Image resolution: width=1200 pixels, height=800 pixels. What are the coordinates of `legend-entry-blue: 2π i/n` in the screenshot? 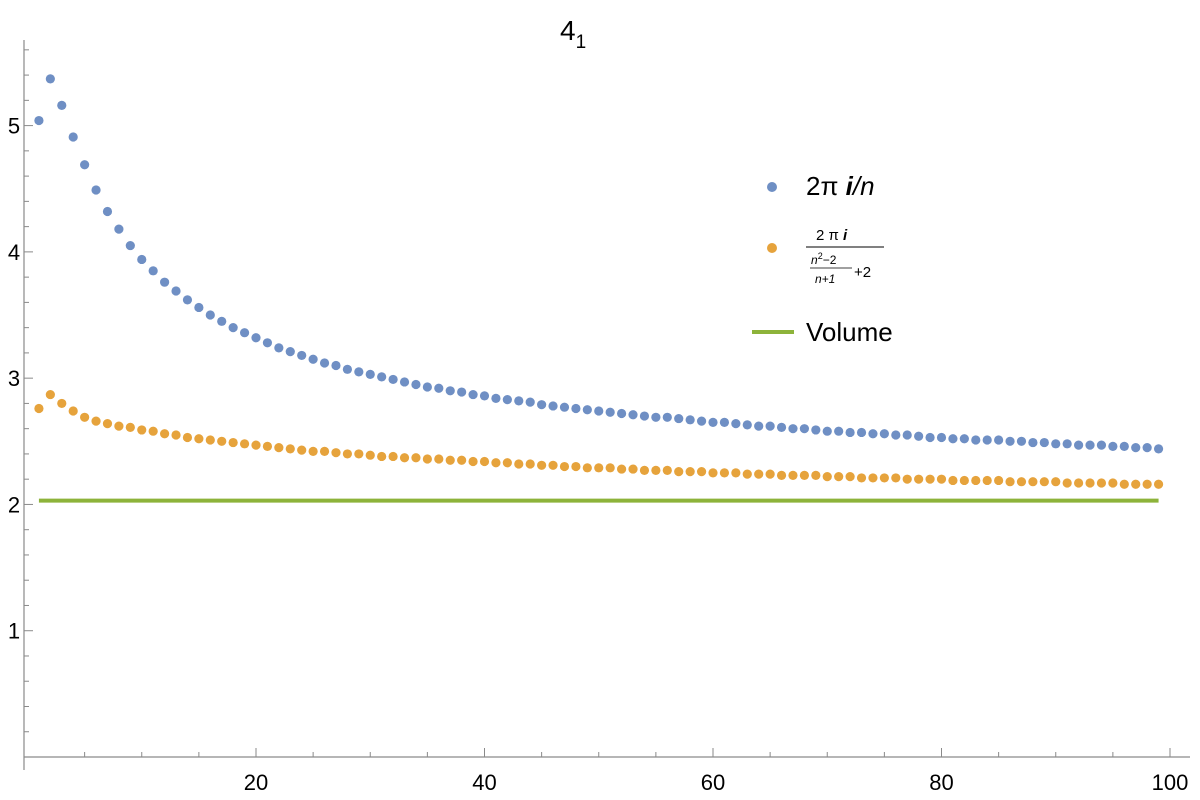 It's located at (821, 186).